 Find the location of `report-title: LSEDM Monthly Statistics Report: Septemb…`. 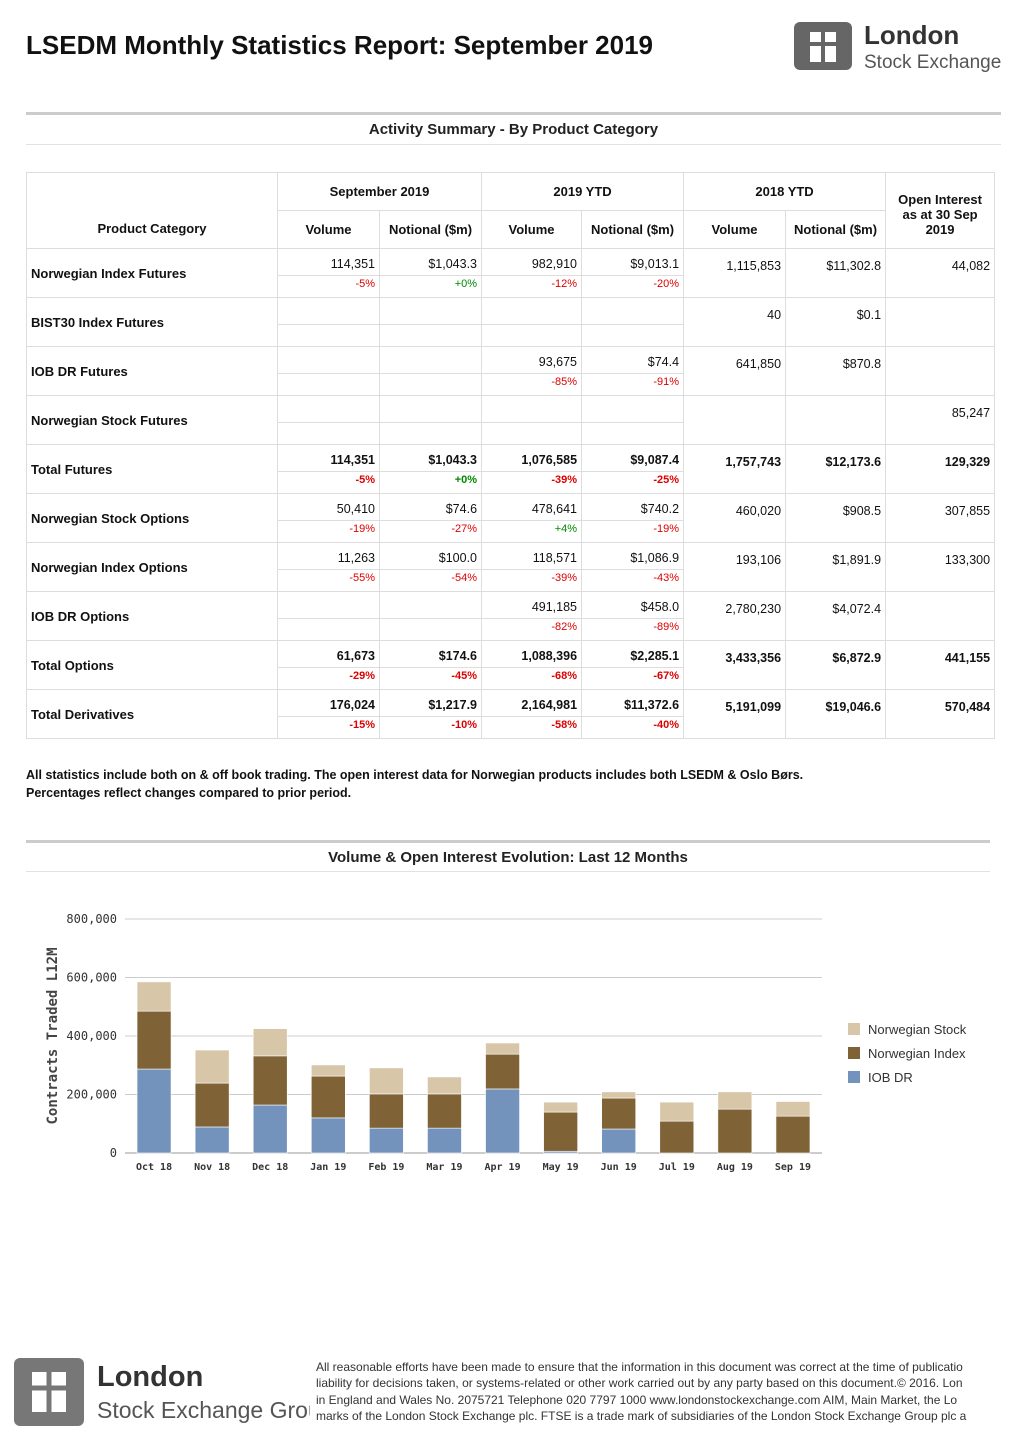

report-title: LSEDM Monthly Statistics Report: Septemb… is located at coordinates (340, 45).